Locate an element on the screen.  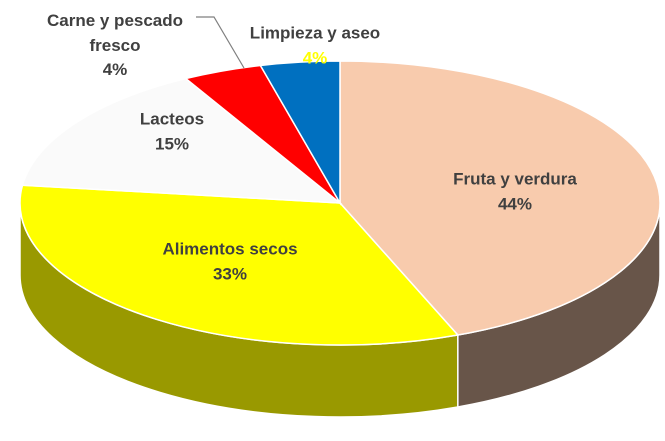
category-label: Carne y pescado fresco is located at coordinates (115, 33).